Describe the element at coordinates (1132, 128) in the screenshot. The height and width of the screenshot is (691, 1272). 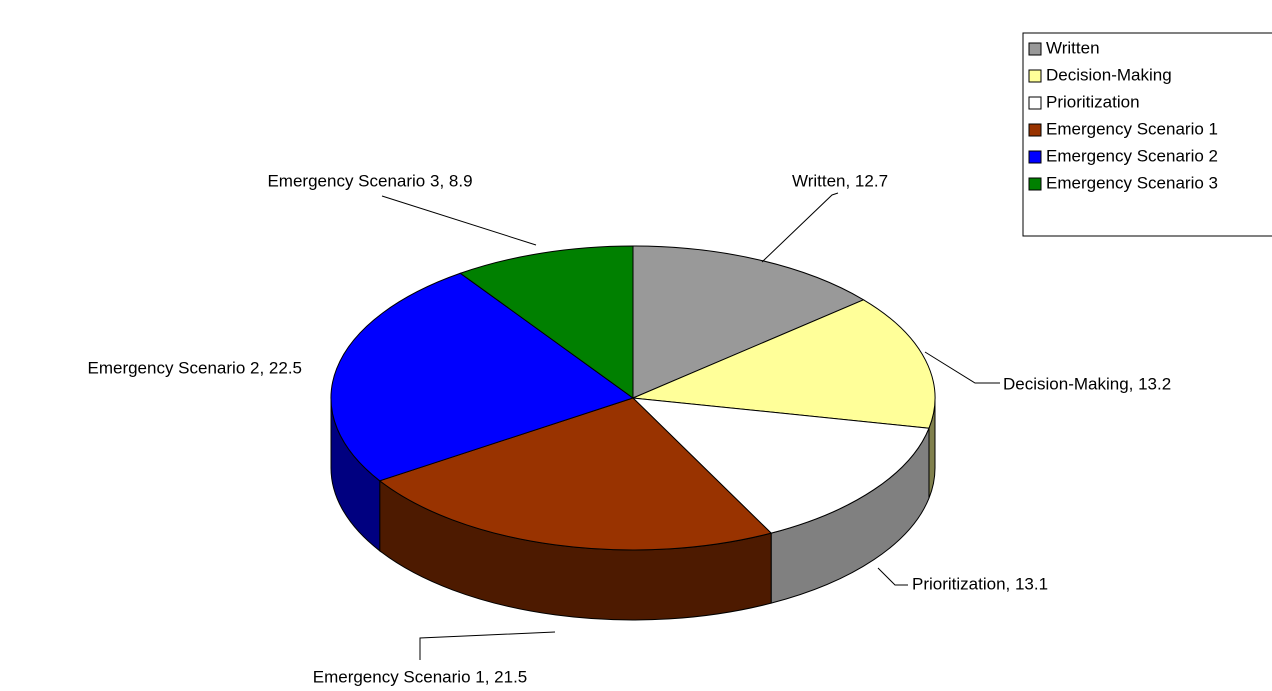
I see `legend-label: Emergency Scenario 1` at that location.